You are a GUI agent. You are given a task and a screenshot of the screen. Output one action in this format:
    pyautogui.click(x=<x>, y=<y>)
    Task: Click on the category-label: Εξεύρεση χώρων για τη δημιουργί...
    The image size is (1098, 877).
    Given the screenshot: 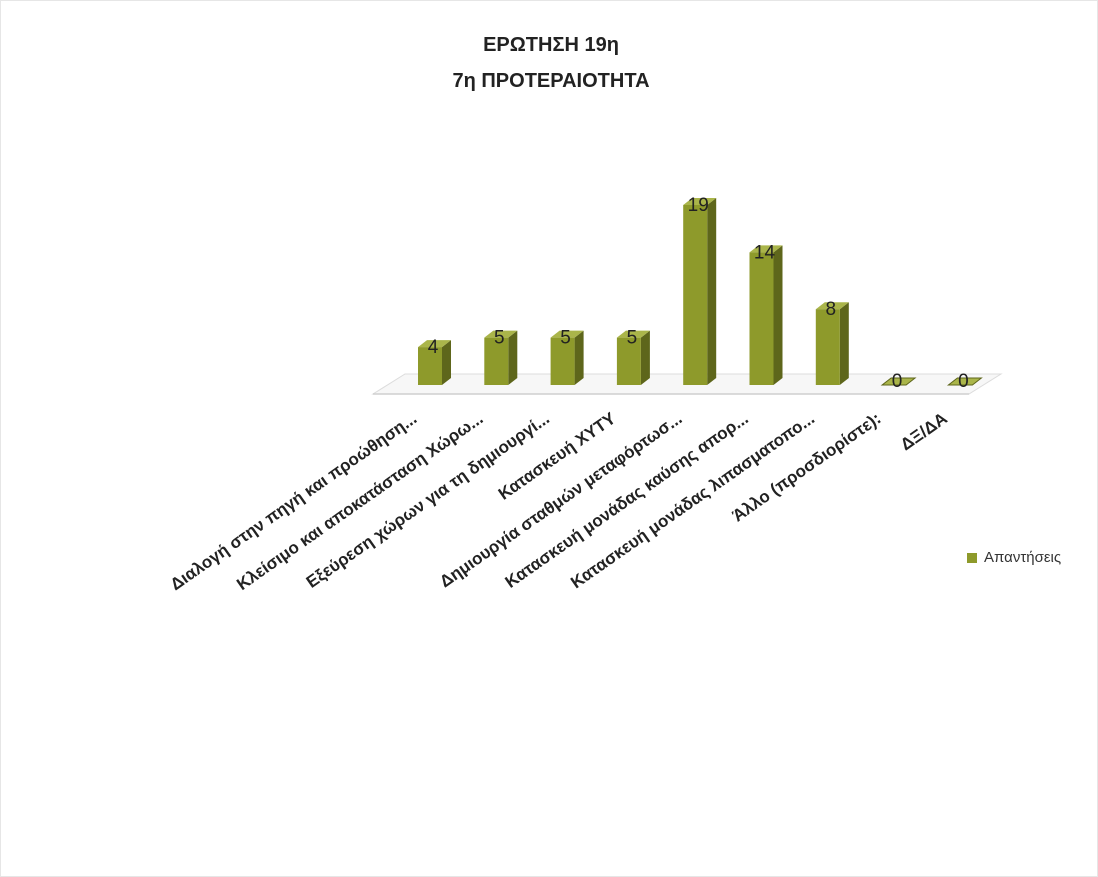 What is the action you would take?
    pyautogui.click(x=428, y=500)
    